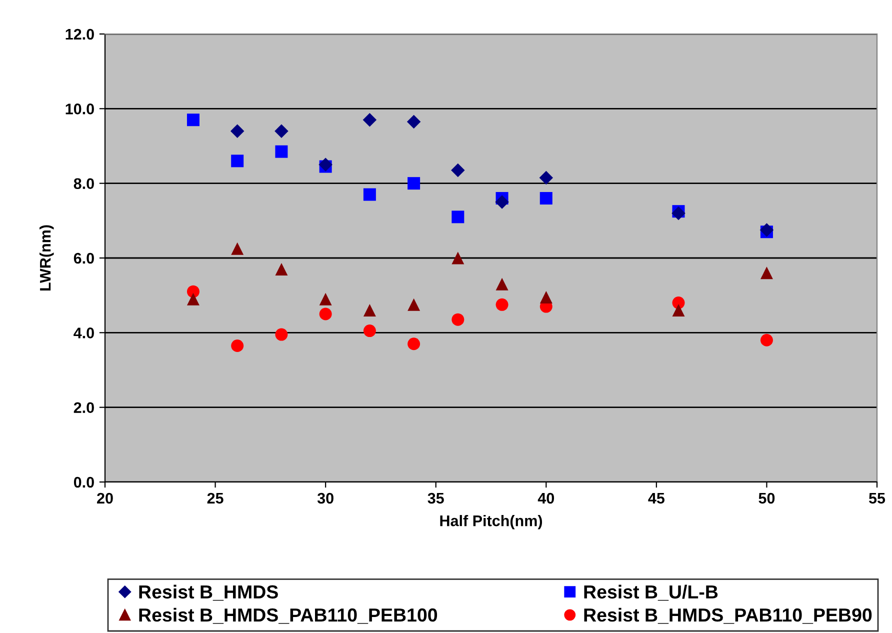  I want to click on legend-label: Resist B_U/L-B, so click(651, 592).